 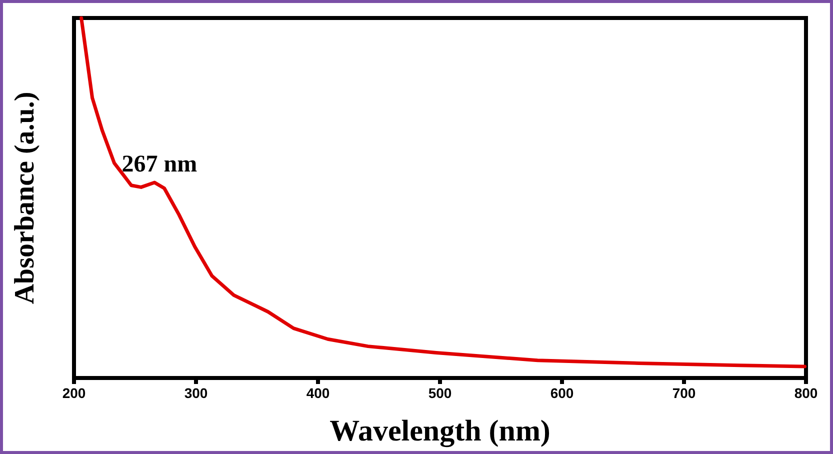 What do you see at coordinates (440, 393) in the screenshot?
I see `x-tick-label: 500` at bounding box center [440, 393].